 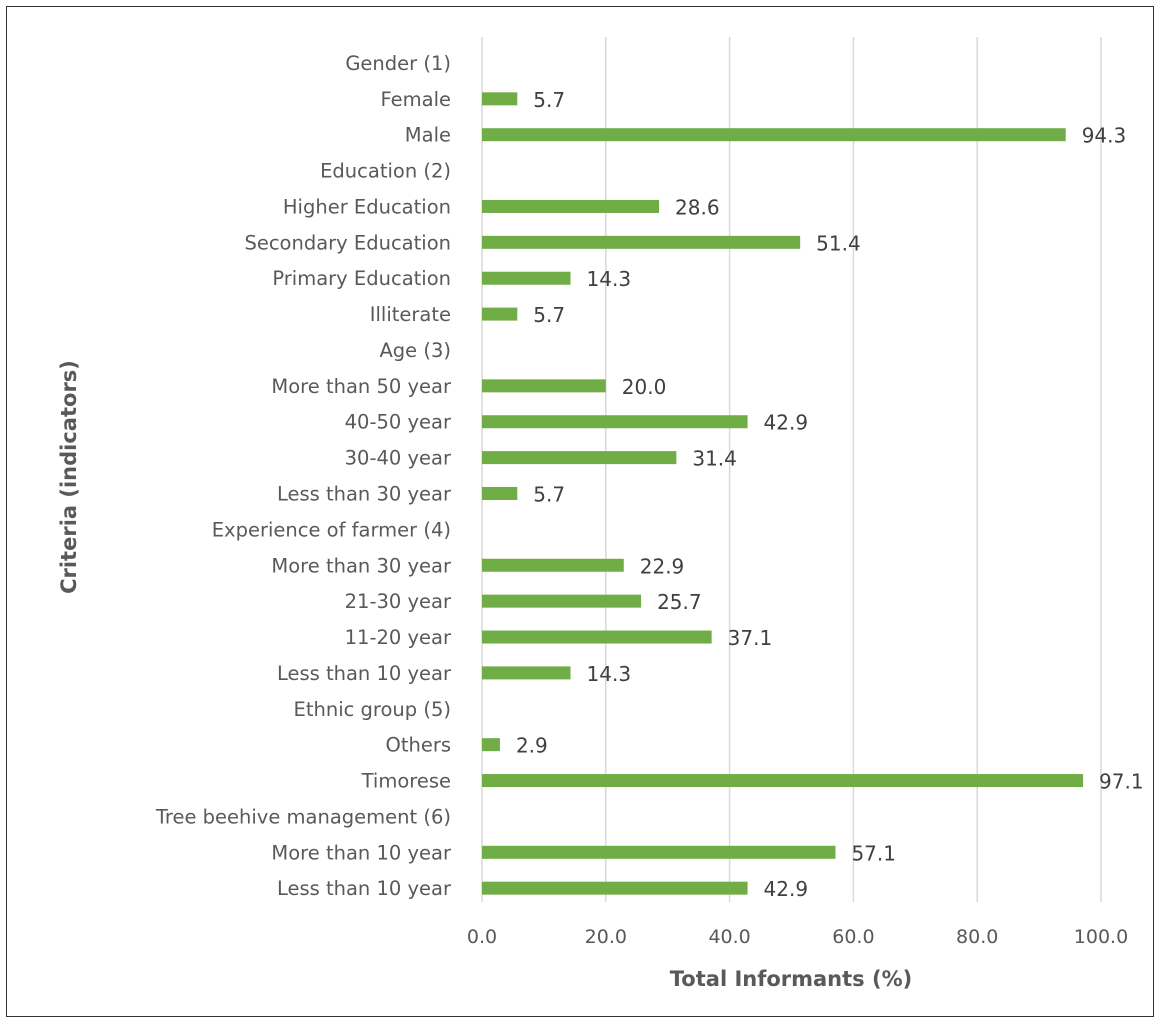 What do you see at coordinates (606, 937) in the screenshot?
I see `x-tick-label: 20.0` at bounding box center [606, 937].